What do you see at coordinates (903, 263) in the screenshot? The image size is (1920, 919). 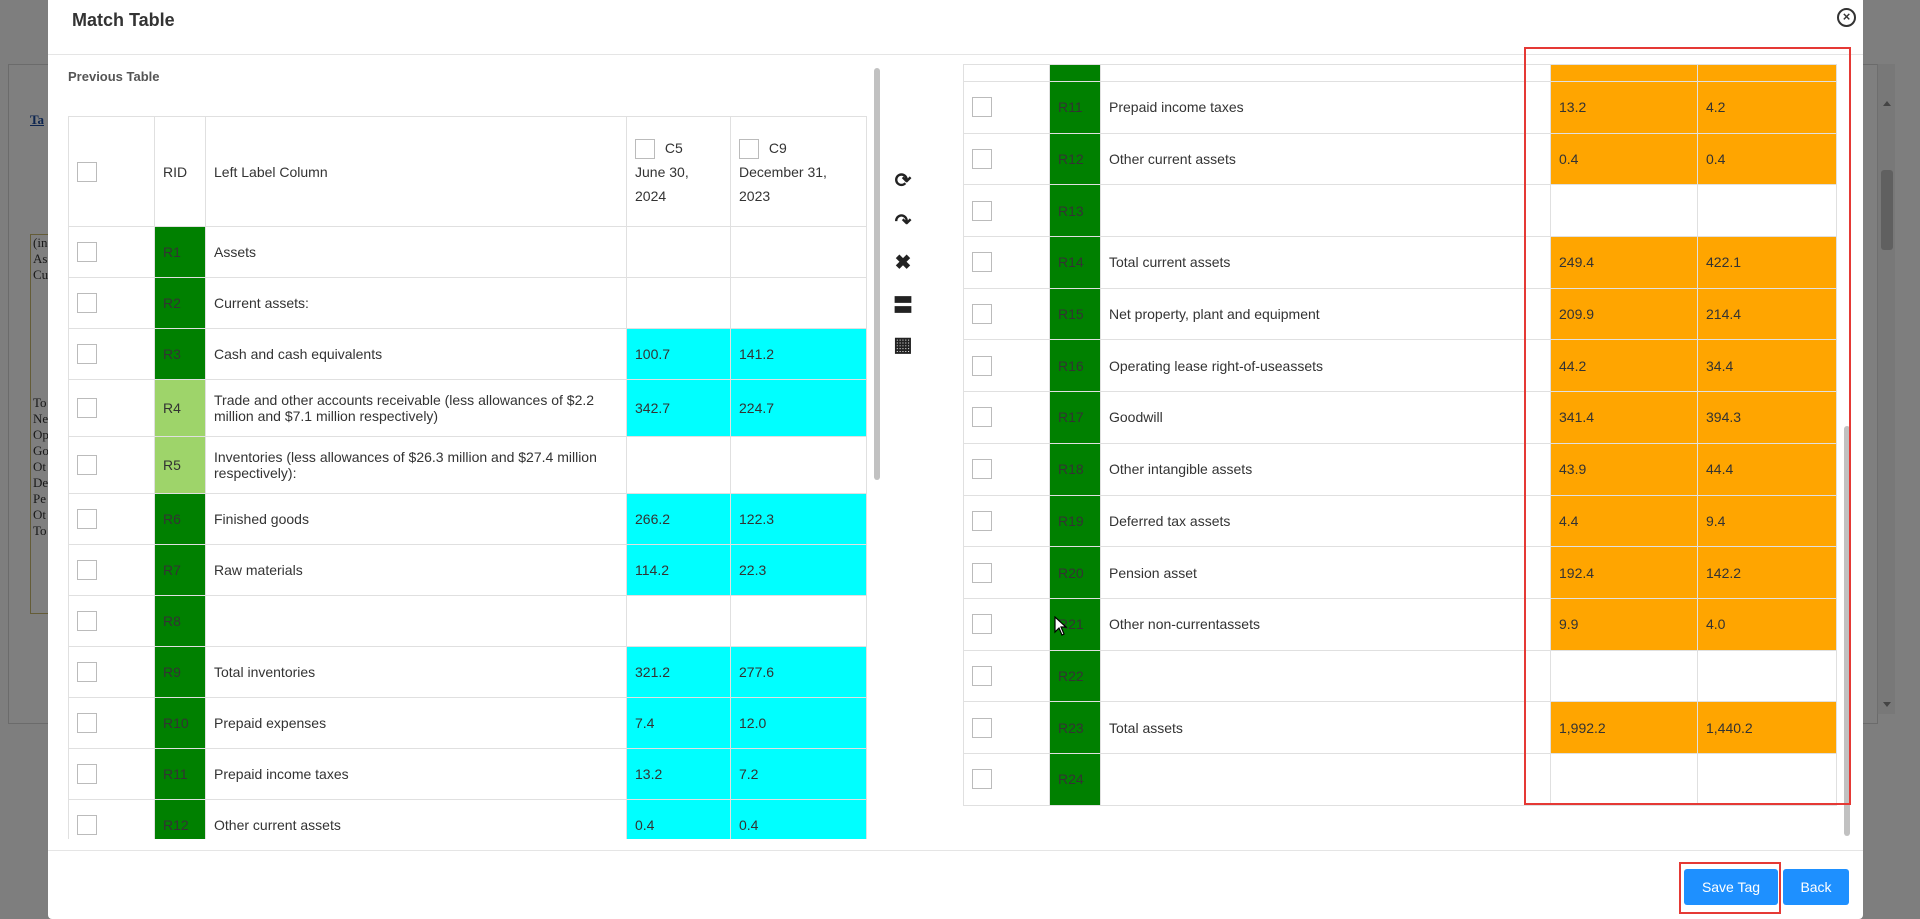 I see `close-icon: ✖` at bounding box center [903, 263].